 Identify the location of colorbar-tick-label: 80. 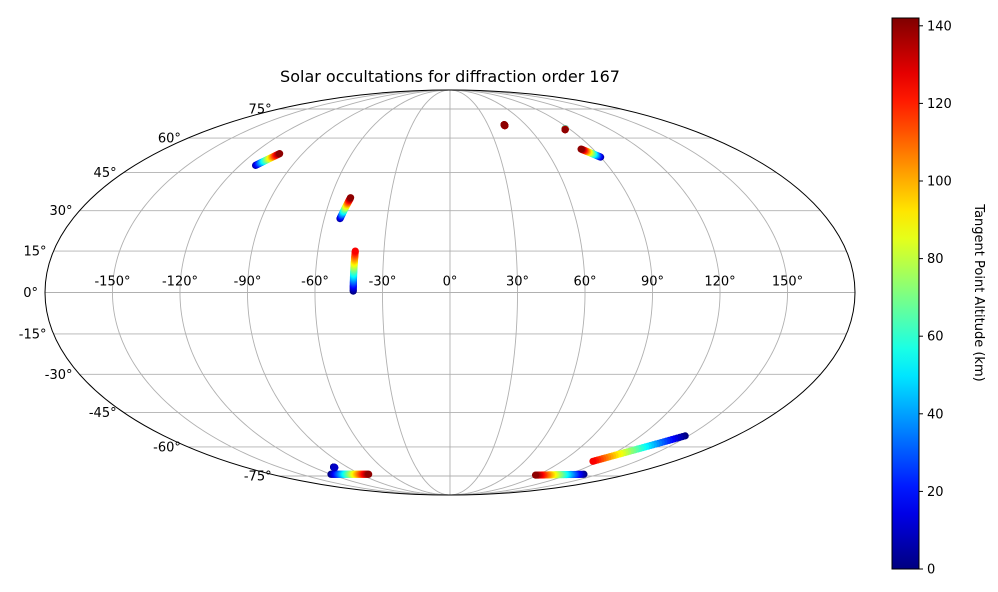
(935, 259).